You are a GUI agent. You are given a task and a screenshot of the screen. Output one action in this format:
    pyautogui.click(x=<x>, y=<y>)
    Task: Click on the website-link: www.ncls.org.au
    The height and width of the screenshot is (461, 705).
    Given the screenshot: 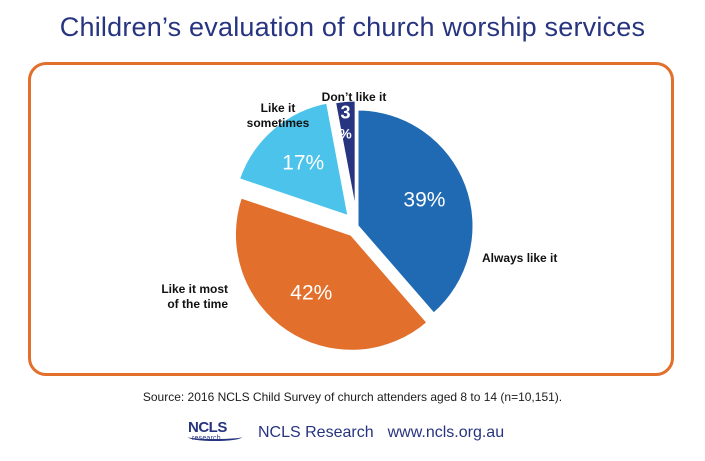 What is the action you would take?
    pyautogui.click(x=446, y=432)
    